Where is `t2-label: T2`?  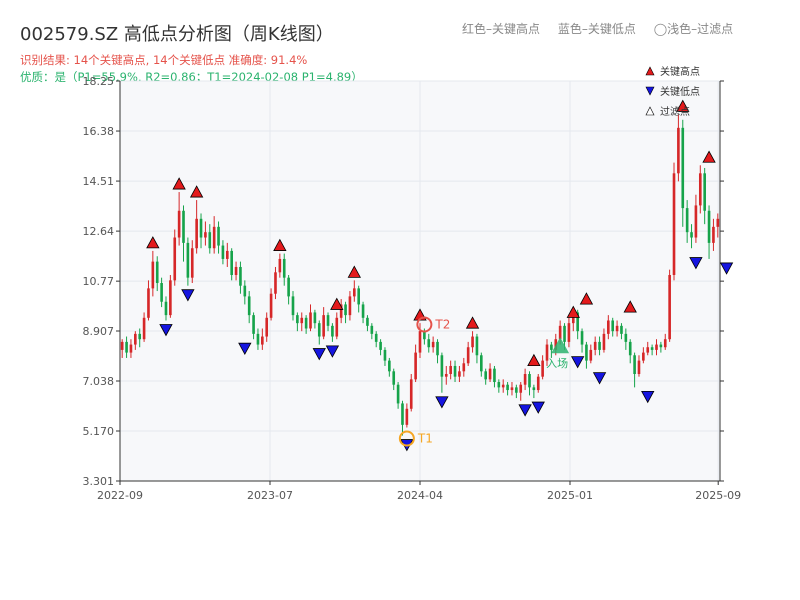
t2-label: T2 is located at coordinates (442, 324).